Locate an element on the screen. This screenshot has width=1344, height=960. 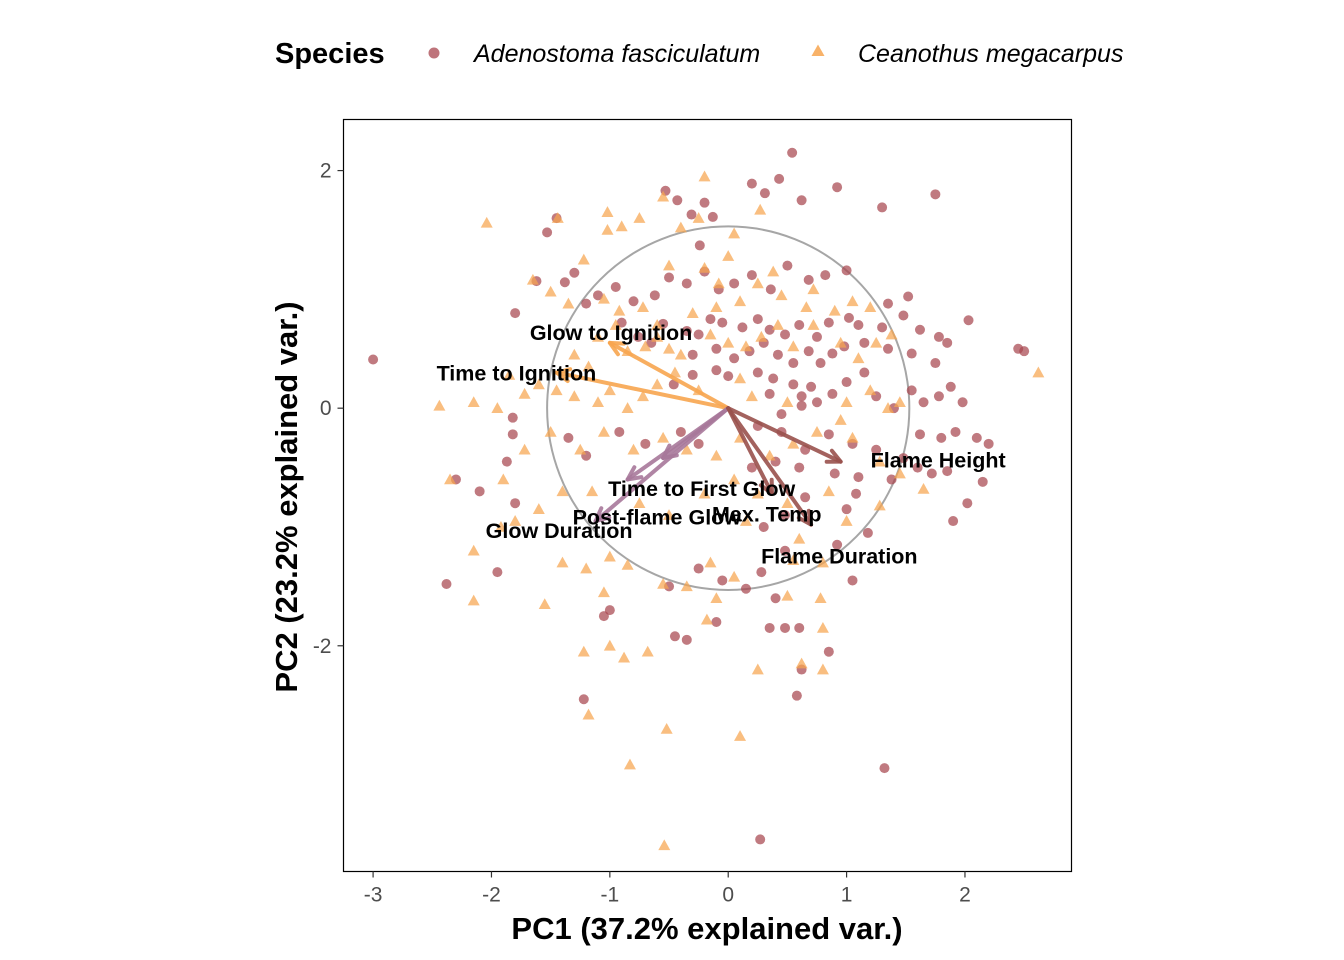
loading-arrow-time-to-ignition is located at coordinates (642, 389).